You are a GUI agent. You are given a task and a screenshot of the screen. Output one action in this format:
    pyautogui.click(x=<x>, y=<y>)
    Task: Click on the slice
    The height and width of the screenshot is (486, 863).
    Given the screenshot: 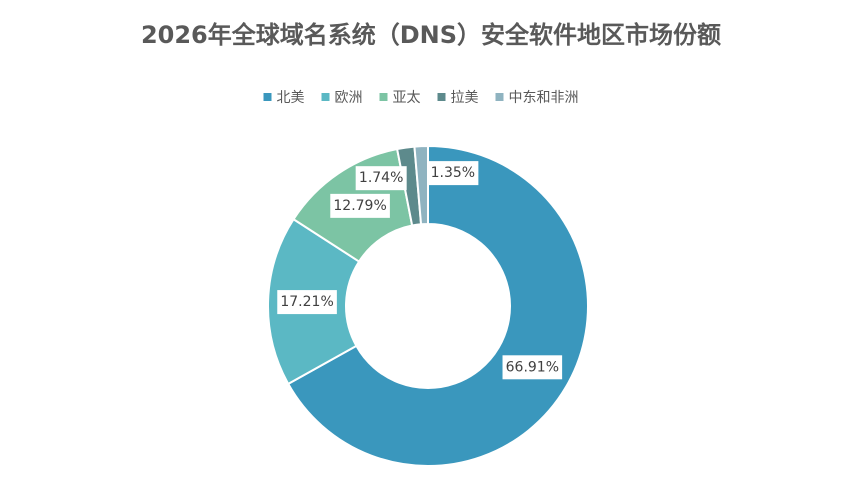 What is the action you would take?
    pyautogui.click(x=421, y=185)
    